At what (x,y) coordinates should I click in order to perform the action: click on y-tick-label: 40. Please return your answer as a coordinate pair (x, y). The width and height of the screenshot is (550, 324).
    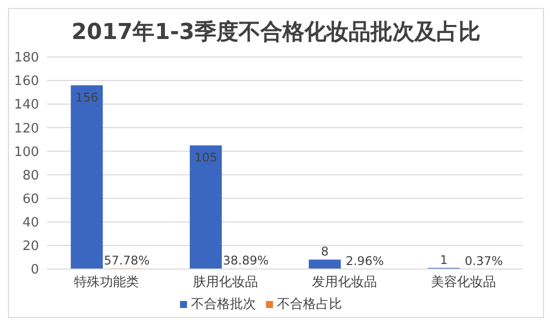
    Looking at the image, I should click on (30, 223).